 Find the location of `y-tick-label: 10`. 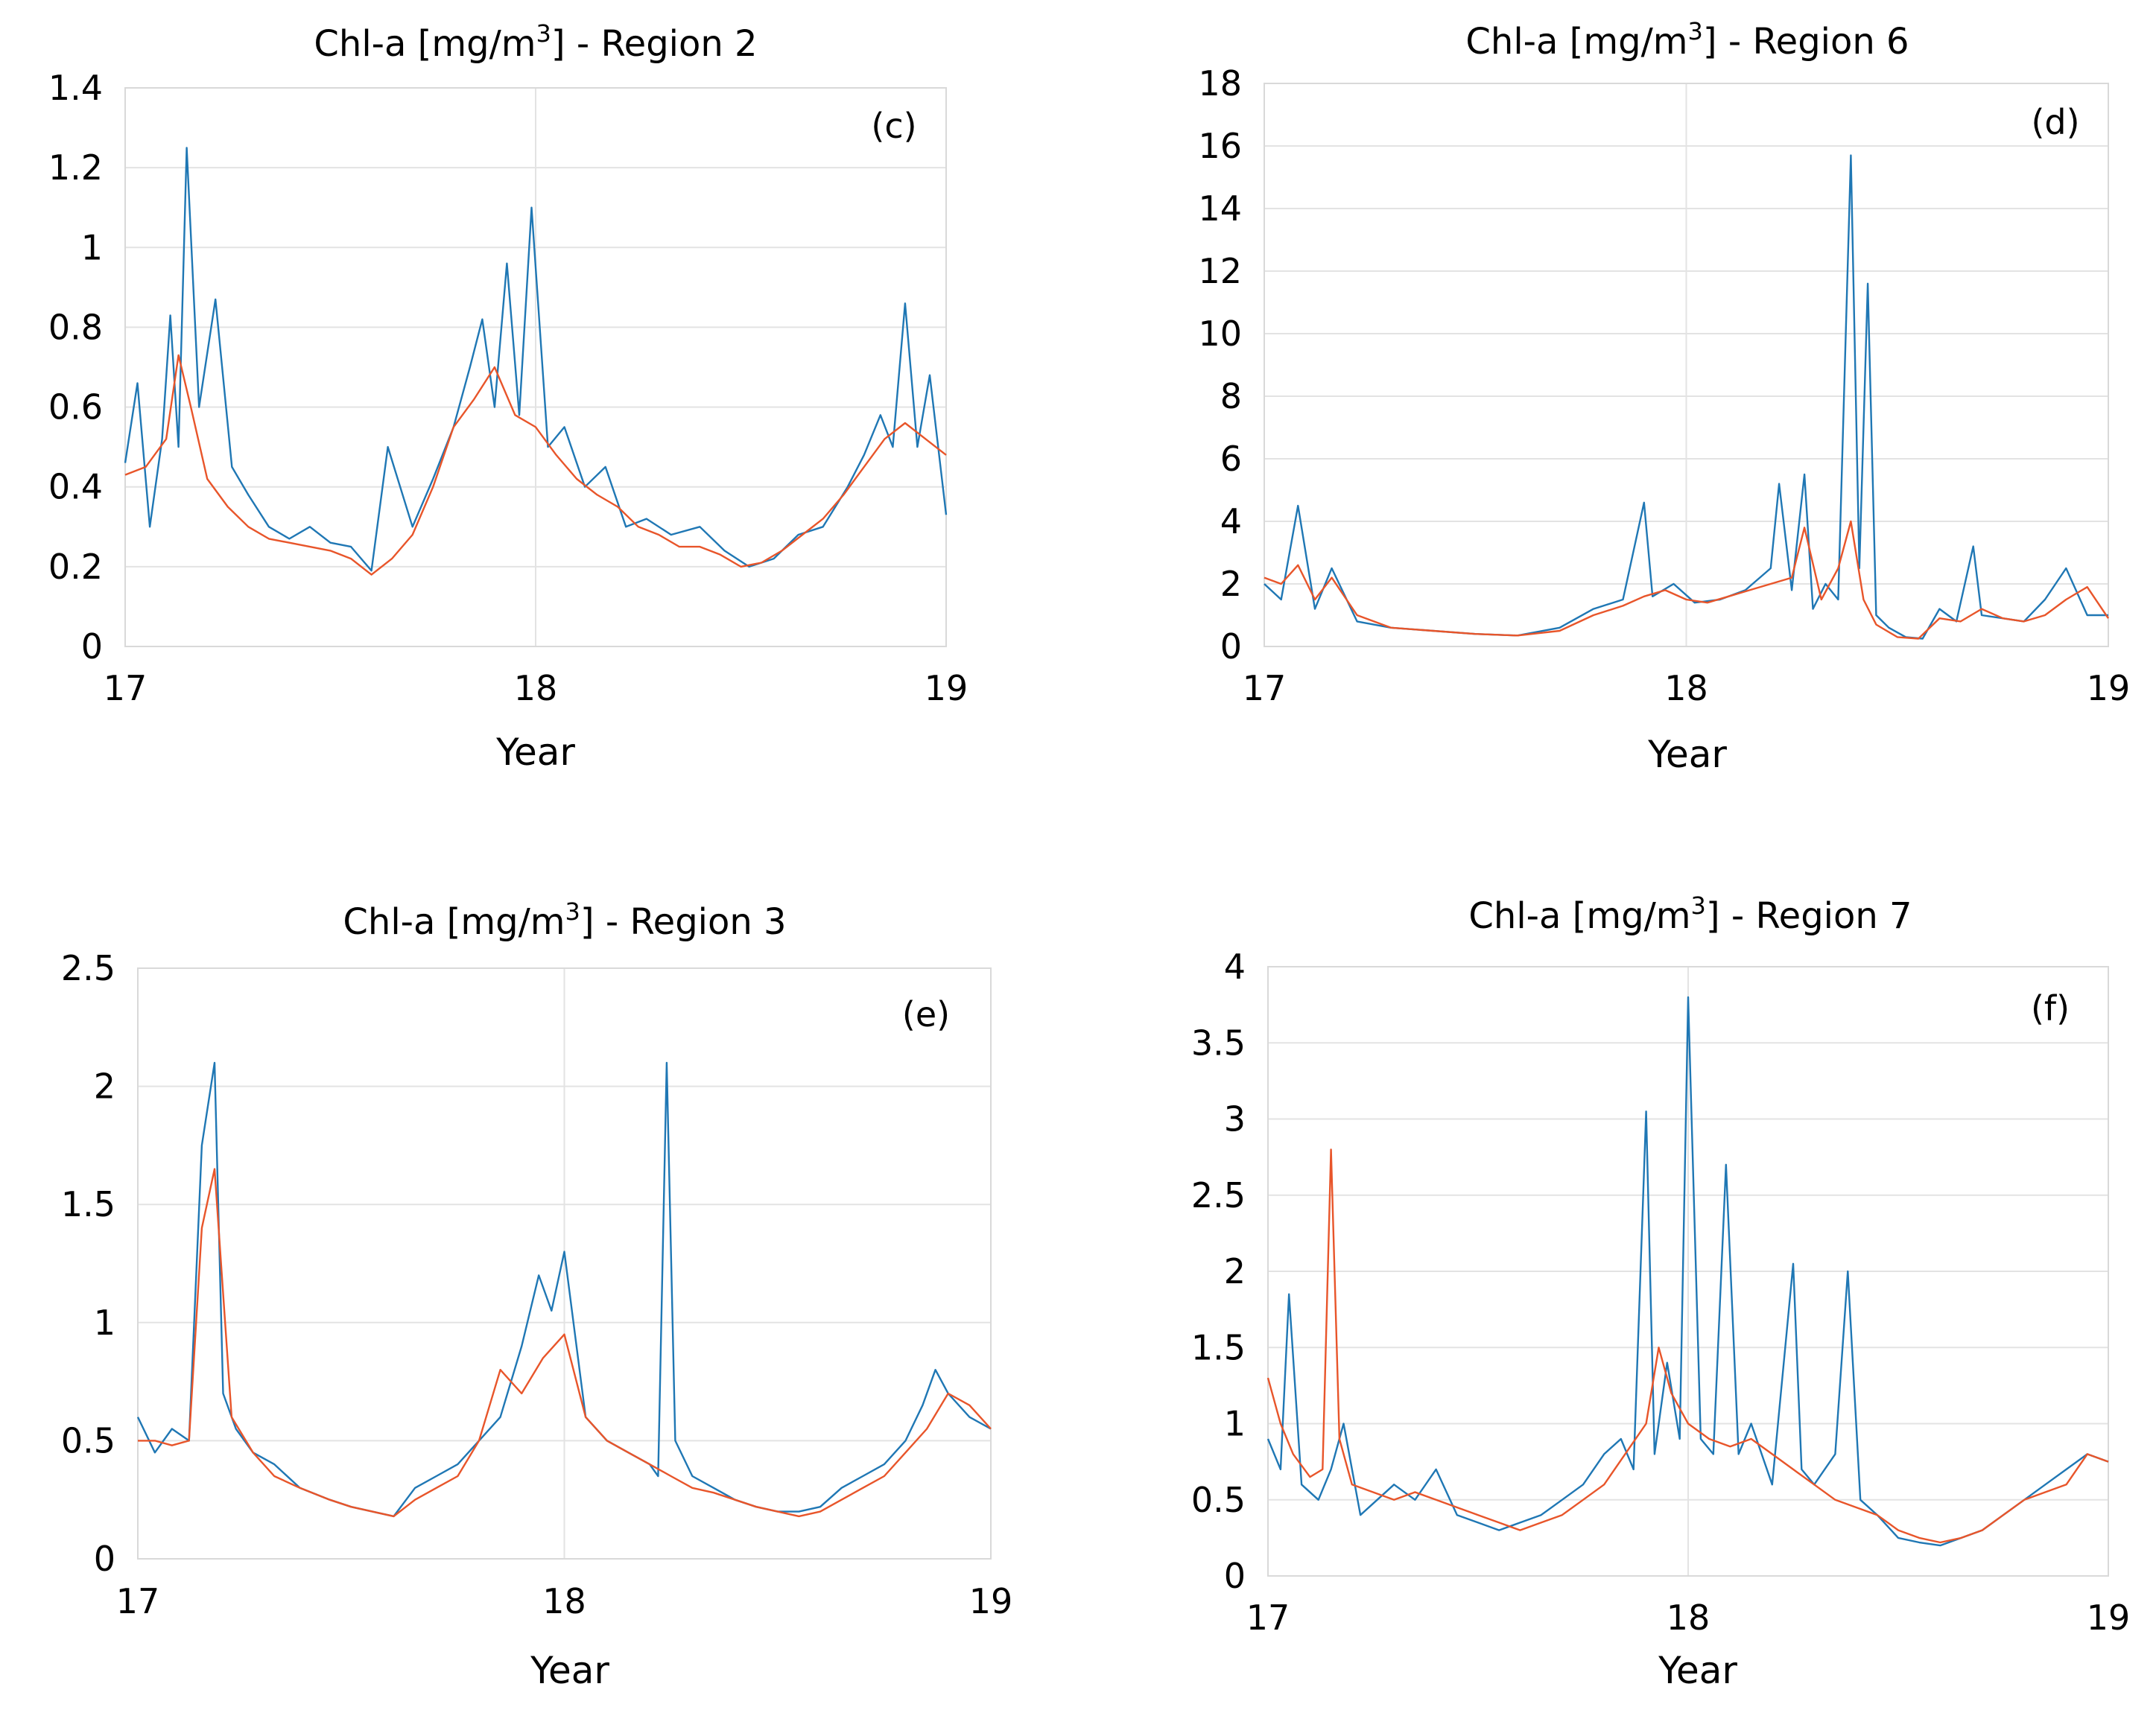

y-tick-label: 10 is located at coordinates (1220, 334).